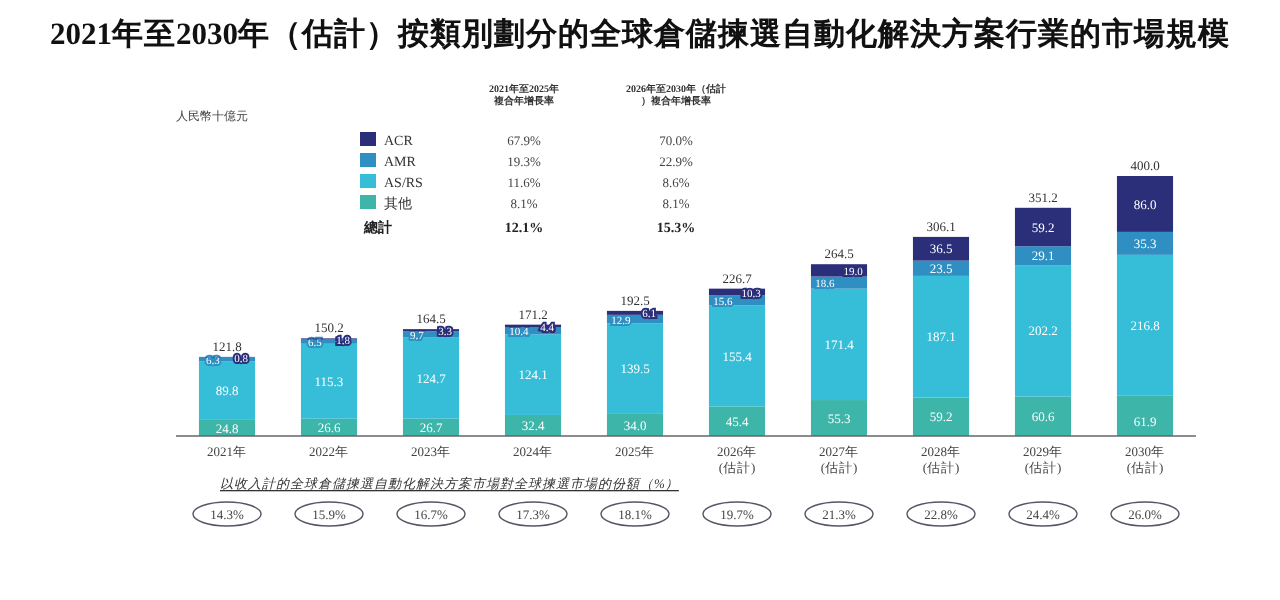 This screenshot has width=1280, height=600. I want to click on chart-title: 2021年至2030年（估計）按類別劃分的全球倉儲揀選自動化解決方案行業的市場規模, so click(640, 33).